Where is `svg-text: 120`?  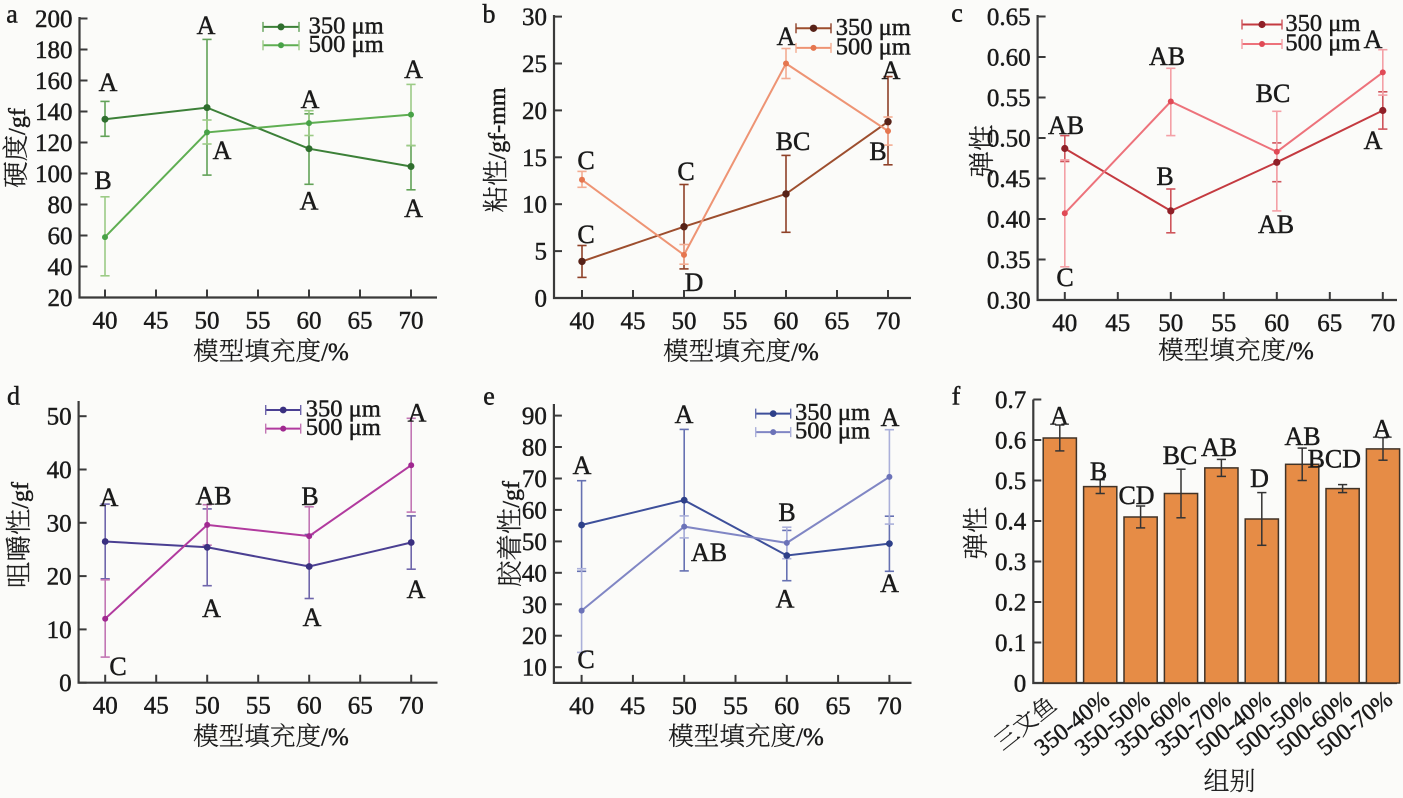 svg-text: 120 is located at coordinates (54, 143).